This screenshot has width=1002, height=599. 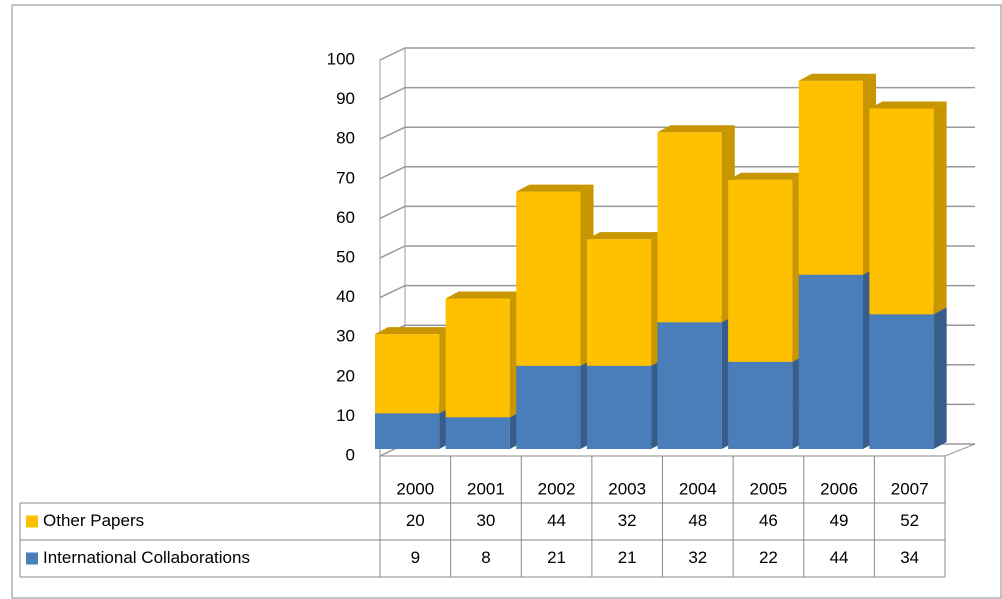 I want to click on y-tick-label: 40, so click(x=345, y=296).